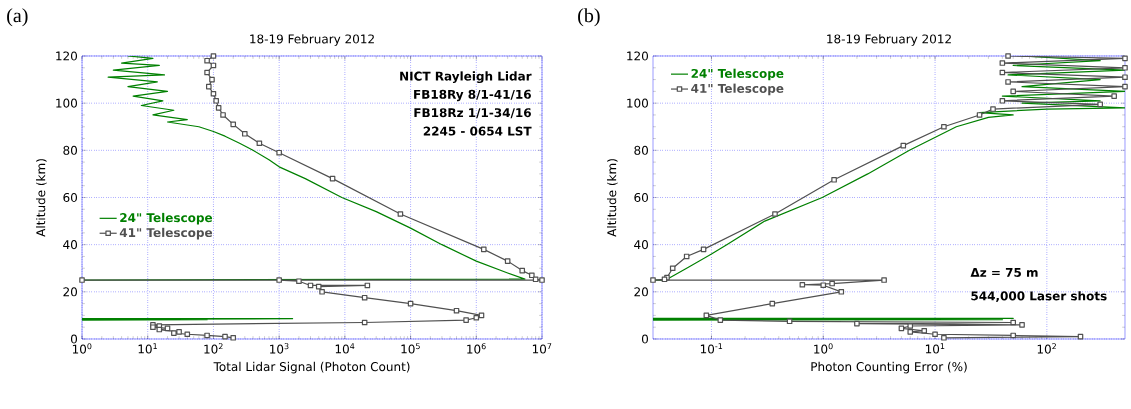 The height and width of the screenshot is (409, 1131). Describe the element at coordinates (711, 348) in the screenshot. I see `x-tick-label: 10$^{-1}$` at that location.